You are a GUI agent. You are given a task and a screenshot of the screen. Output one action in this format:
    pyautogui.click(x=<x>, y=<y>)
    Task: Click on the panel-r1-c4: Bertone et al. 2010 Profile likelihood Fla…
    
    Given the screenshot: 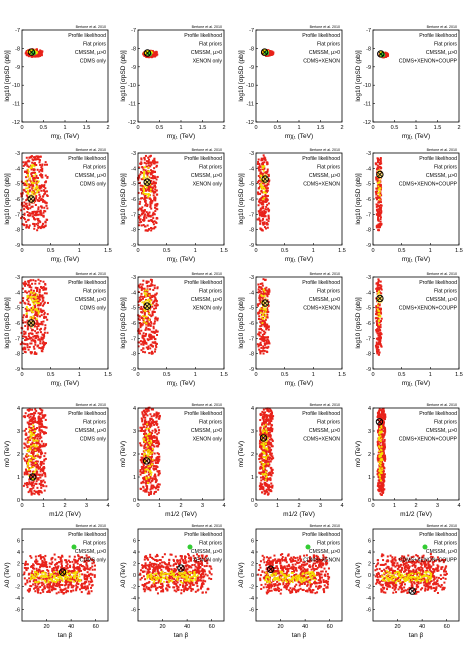 What is the action you would take?
    pyautogui.click(x=408, y=82)
    